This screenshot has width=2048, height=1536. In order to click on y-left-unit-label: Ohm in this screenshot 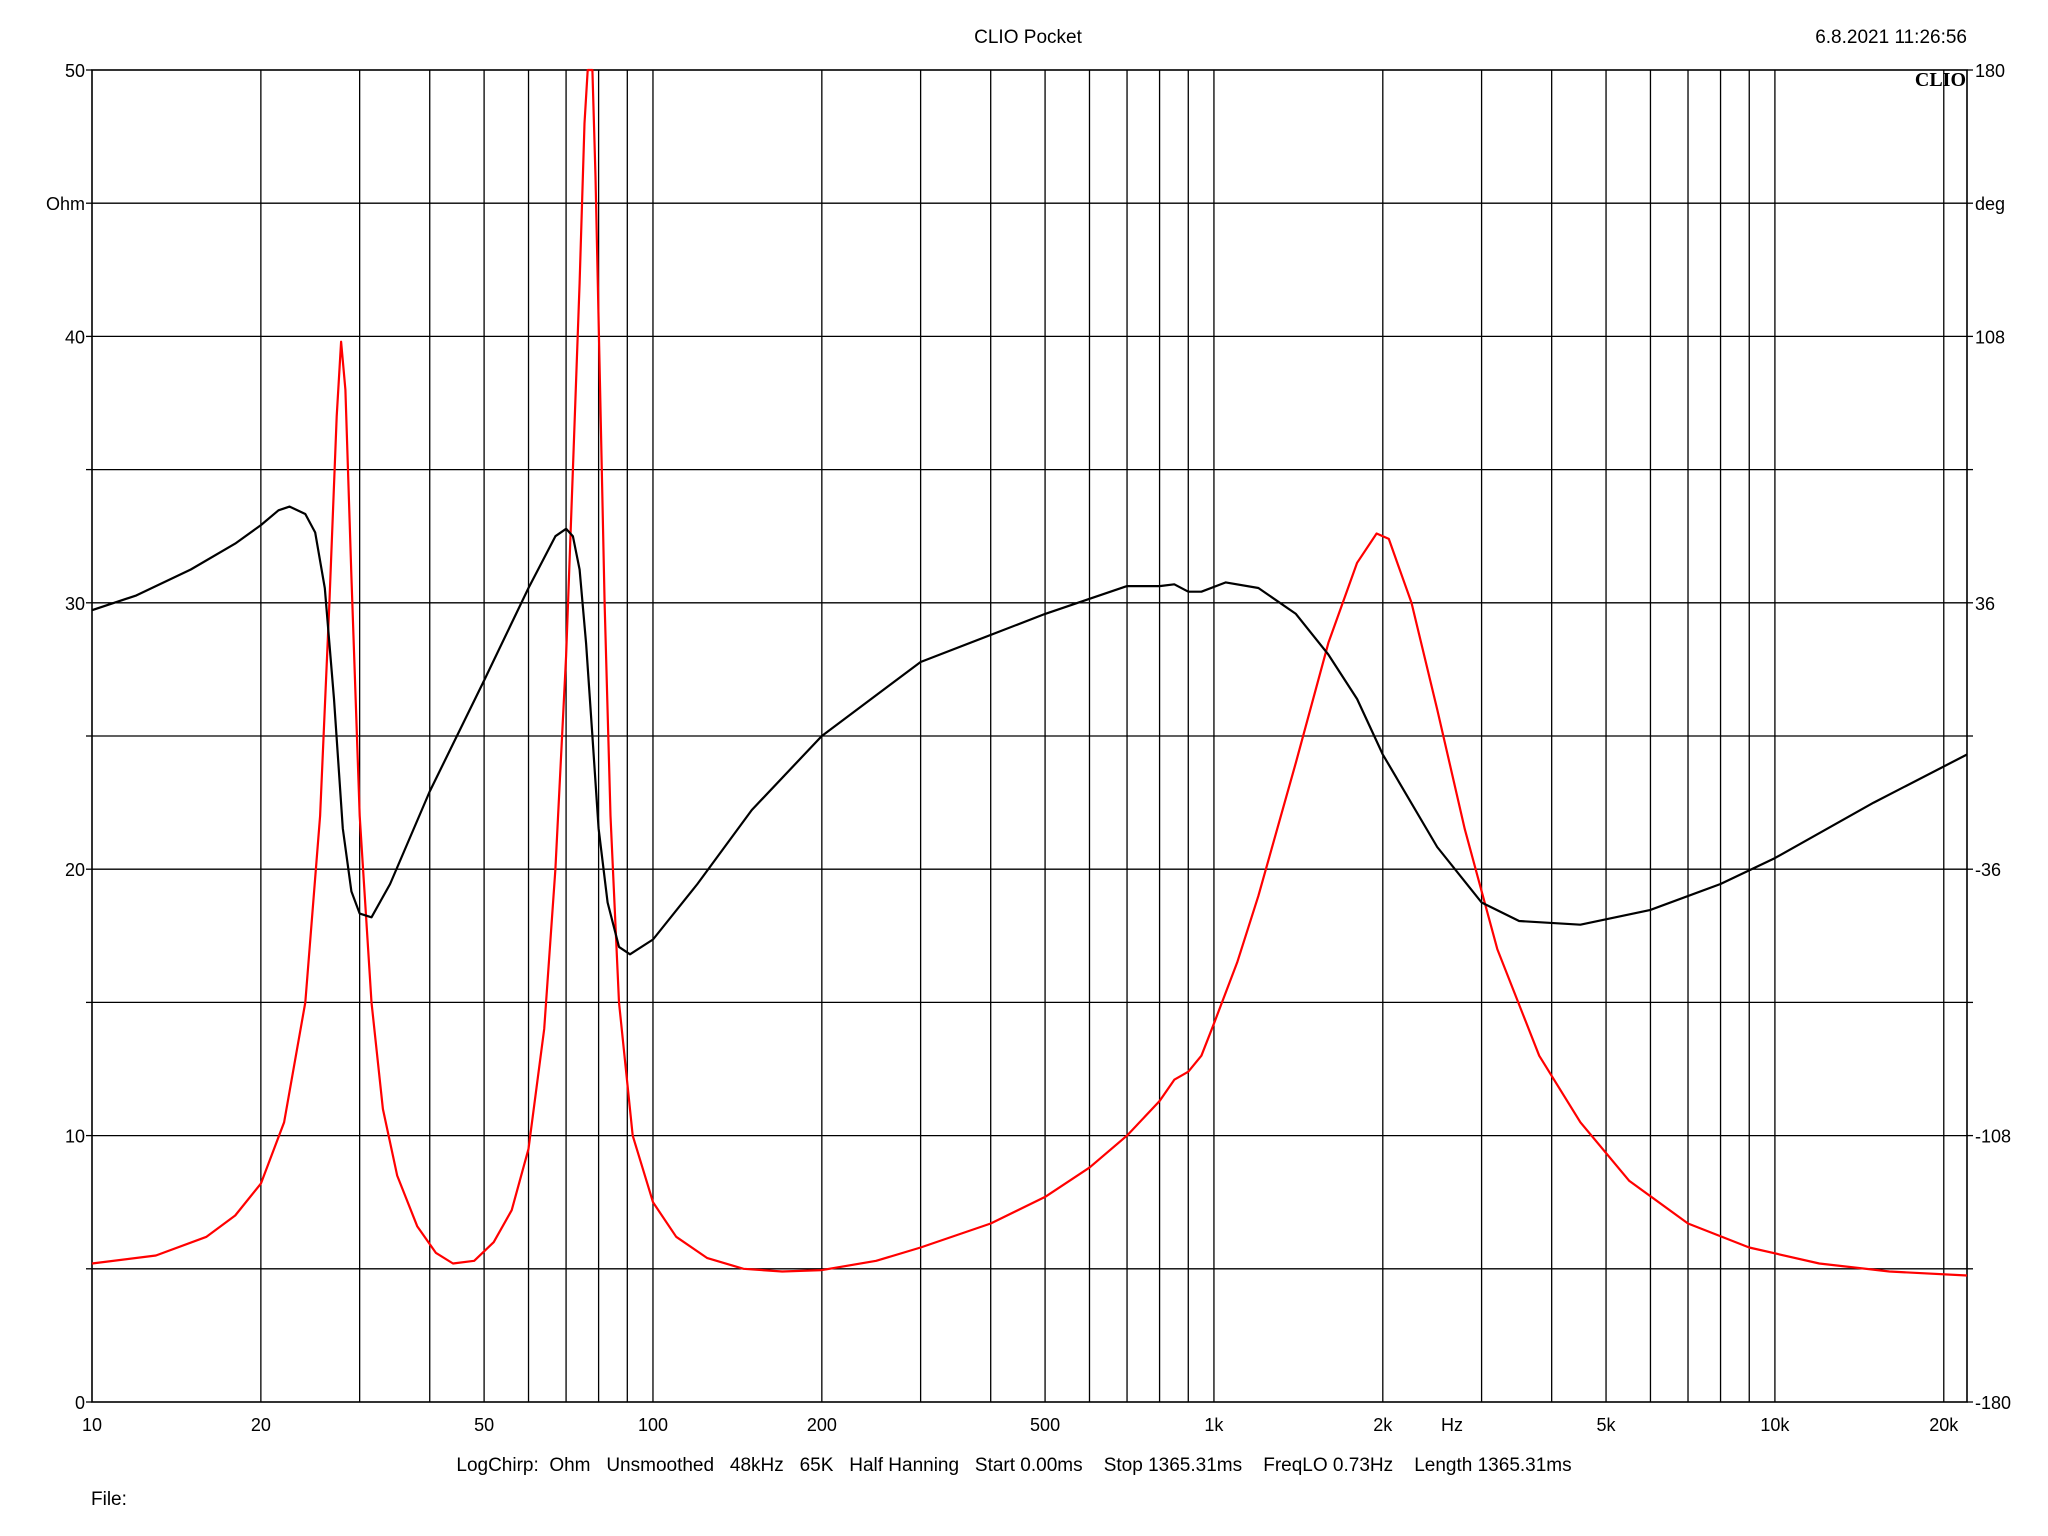, I will do `click(65, 204)`.